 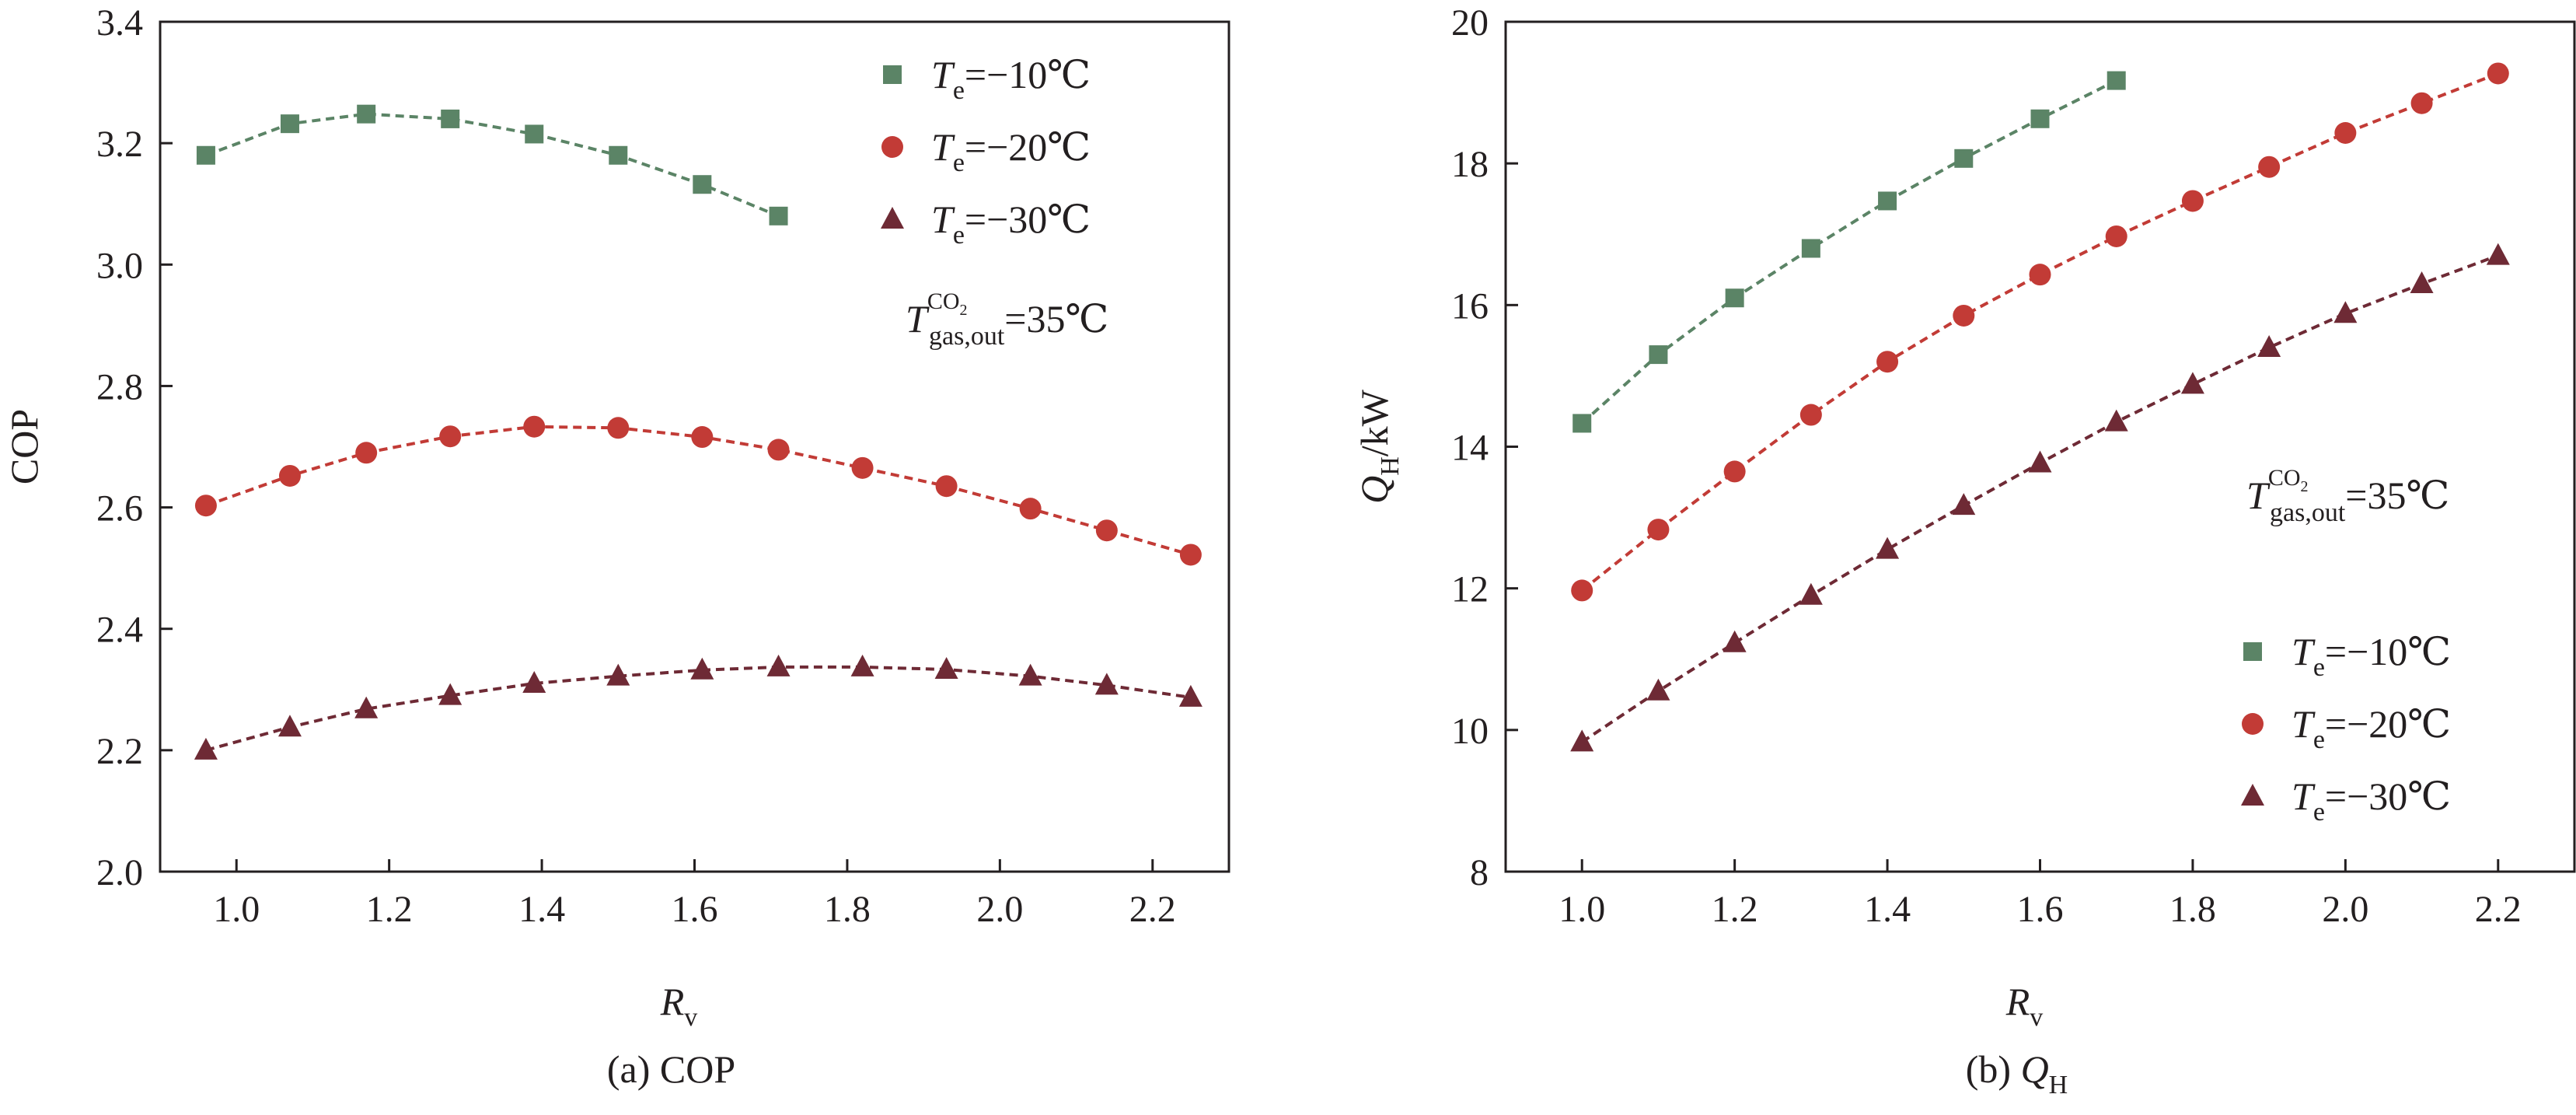 I want to click on annotation-b: TCO2 gas,out=35℃, so click(x=2348, y=496).